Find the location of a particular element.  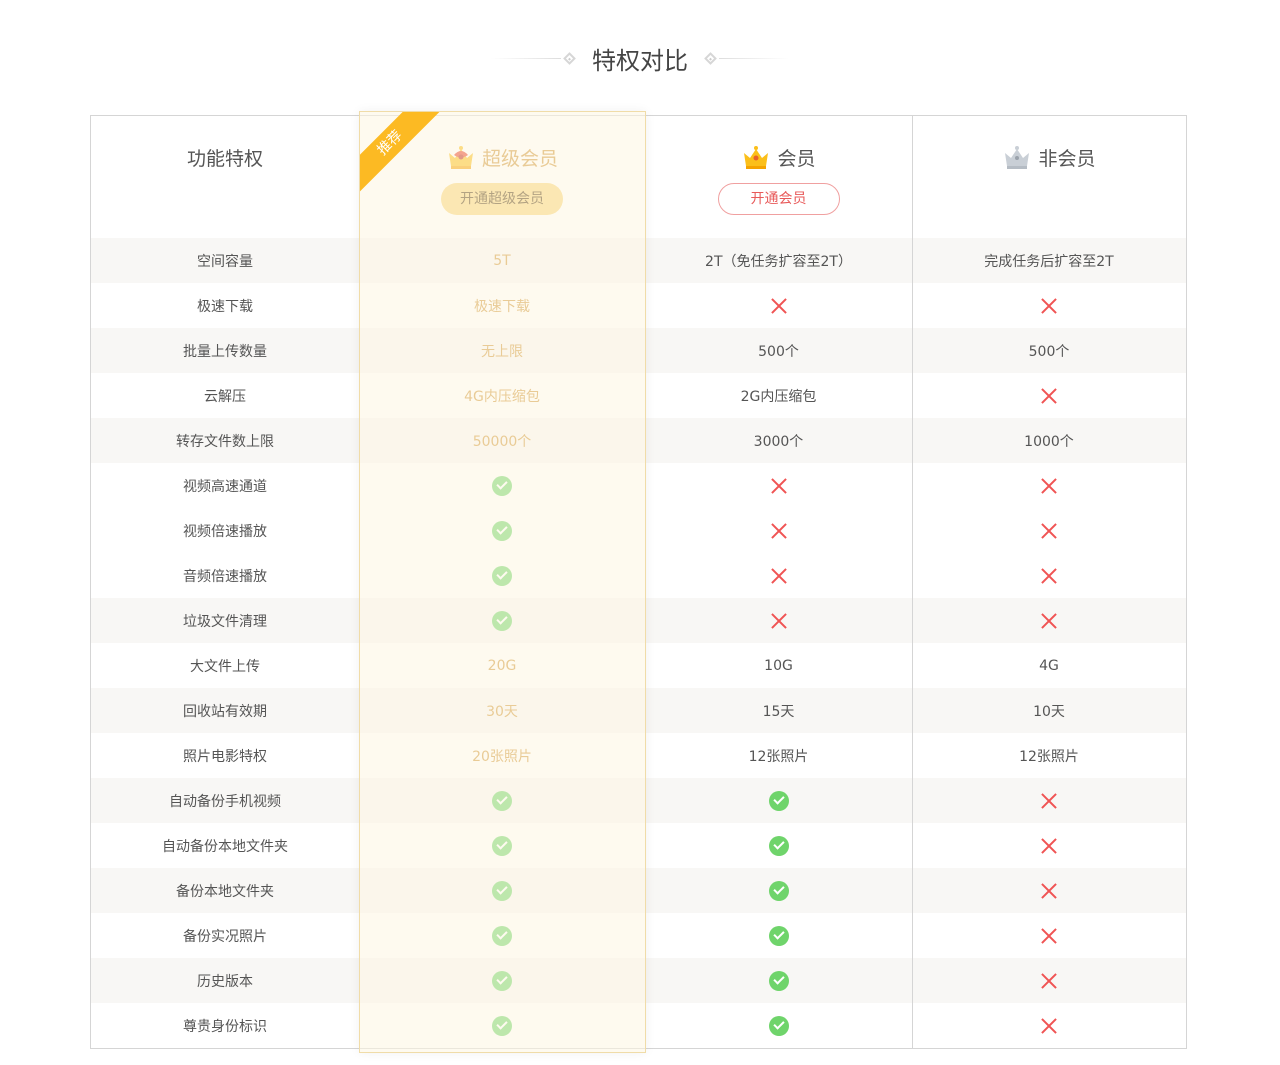

column-divider is located at coordinates (912, 582).